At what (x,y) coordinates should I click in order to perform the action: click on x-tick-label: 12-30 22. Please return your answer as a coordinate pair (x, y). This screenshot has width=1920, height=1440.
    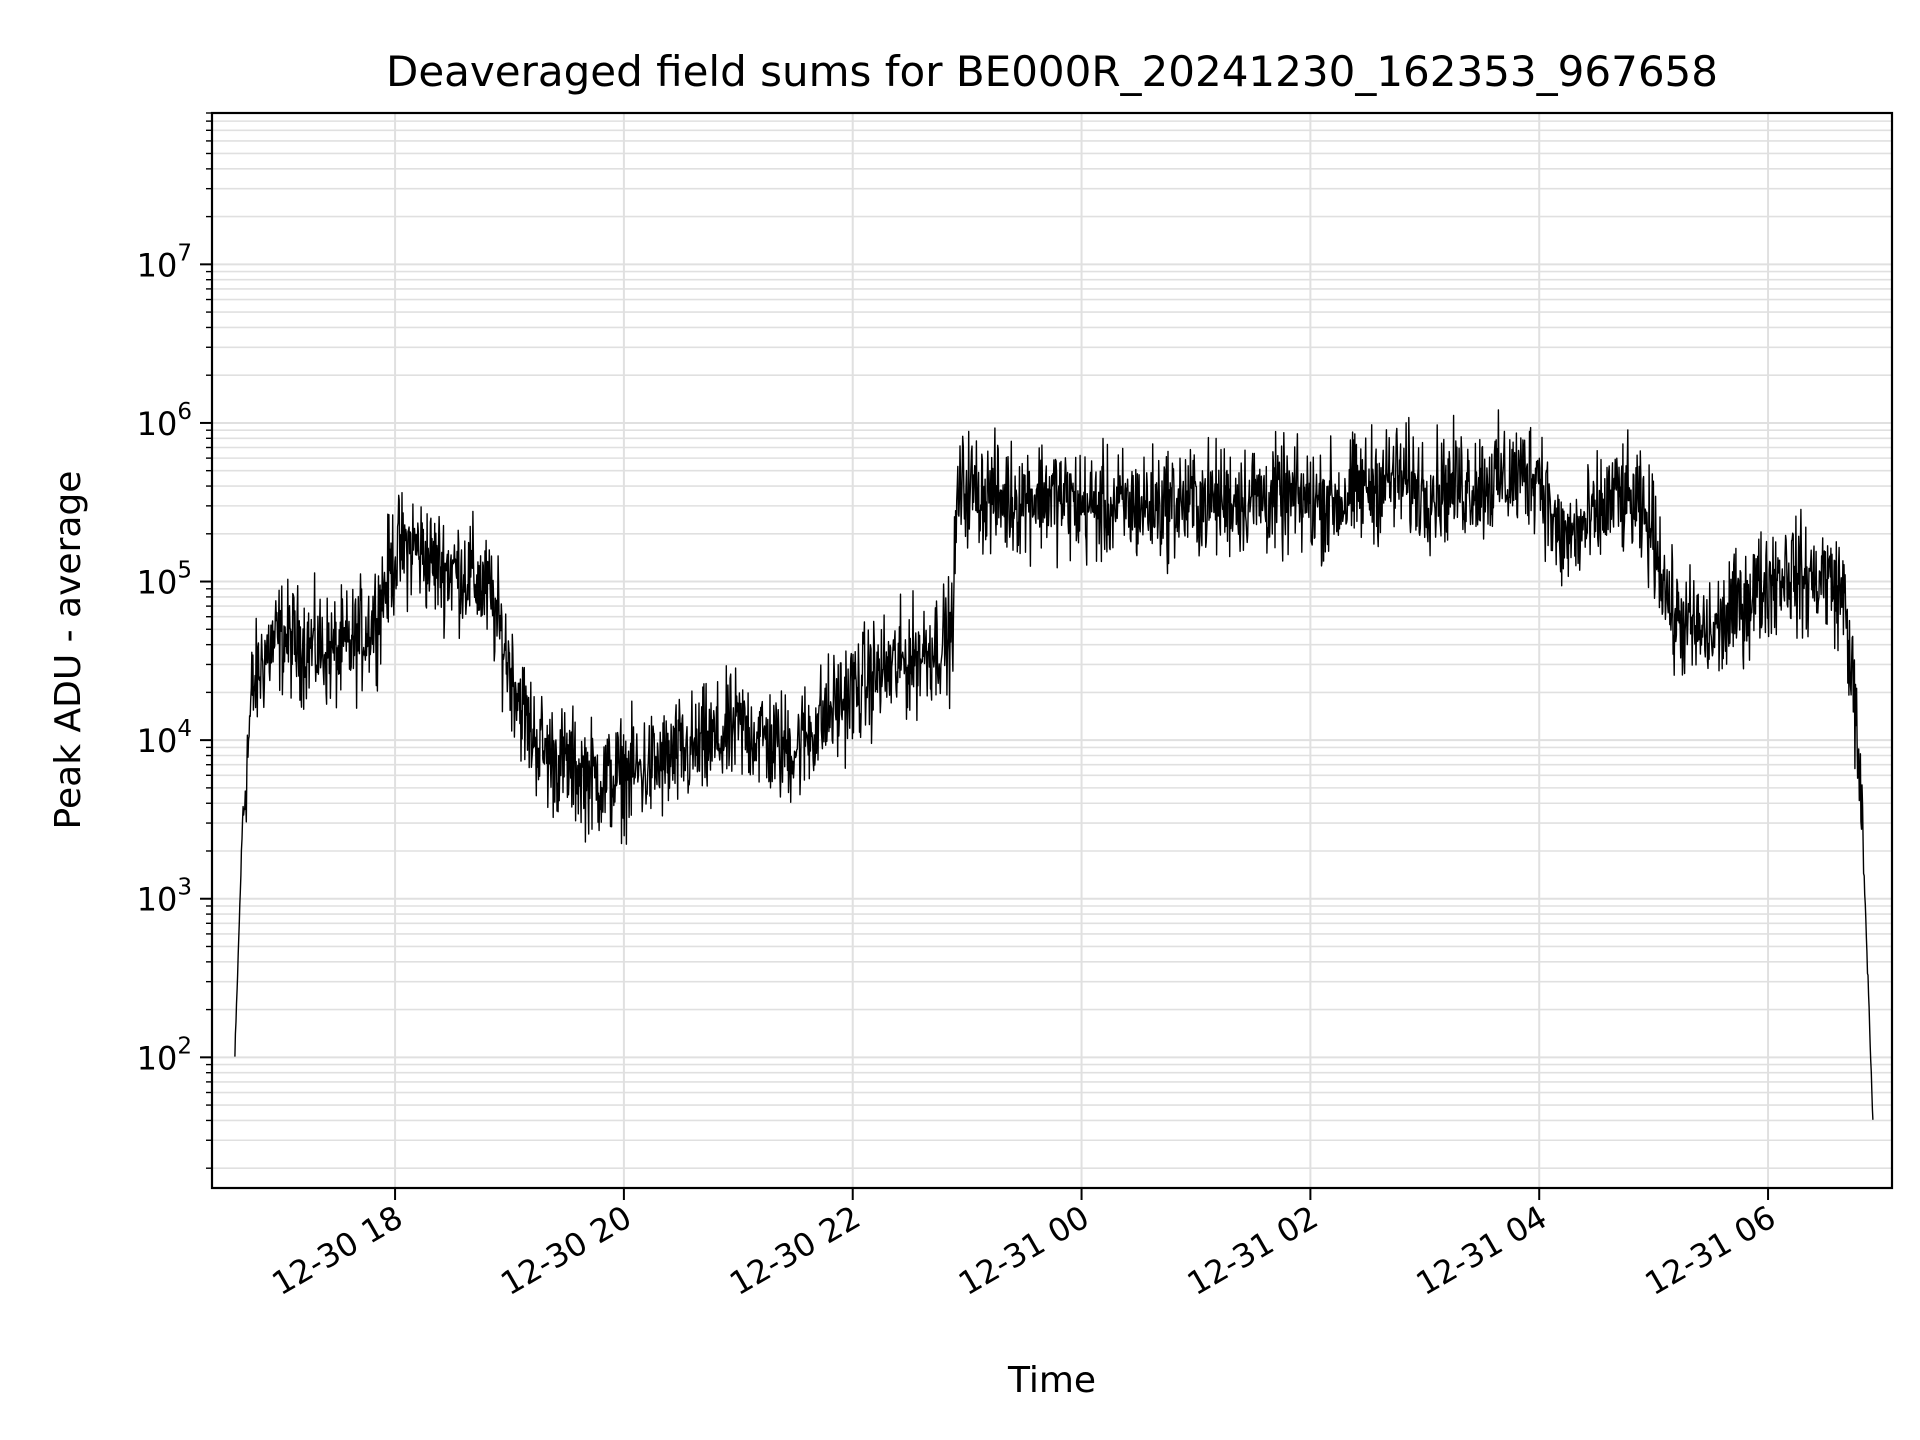
    Looking at the image, I should click on (795, 1250).